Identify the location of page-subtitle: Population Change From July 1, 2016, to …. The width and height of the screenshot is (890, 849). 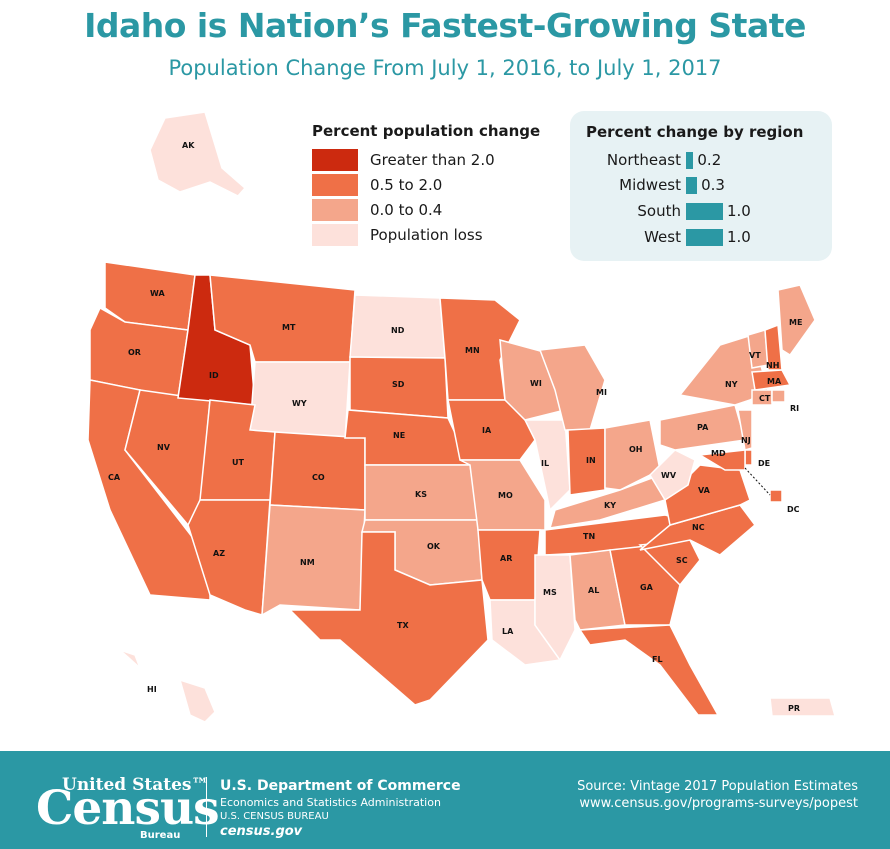
(445, 68).